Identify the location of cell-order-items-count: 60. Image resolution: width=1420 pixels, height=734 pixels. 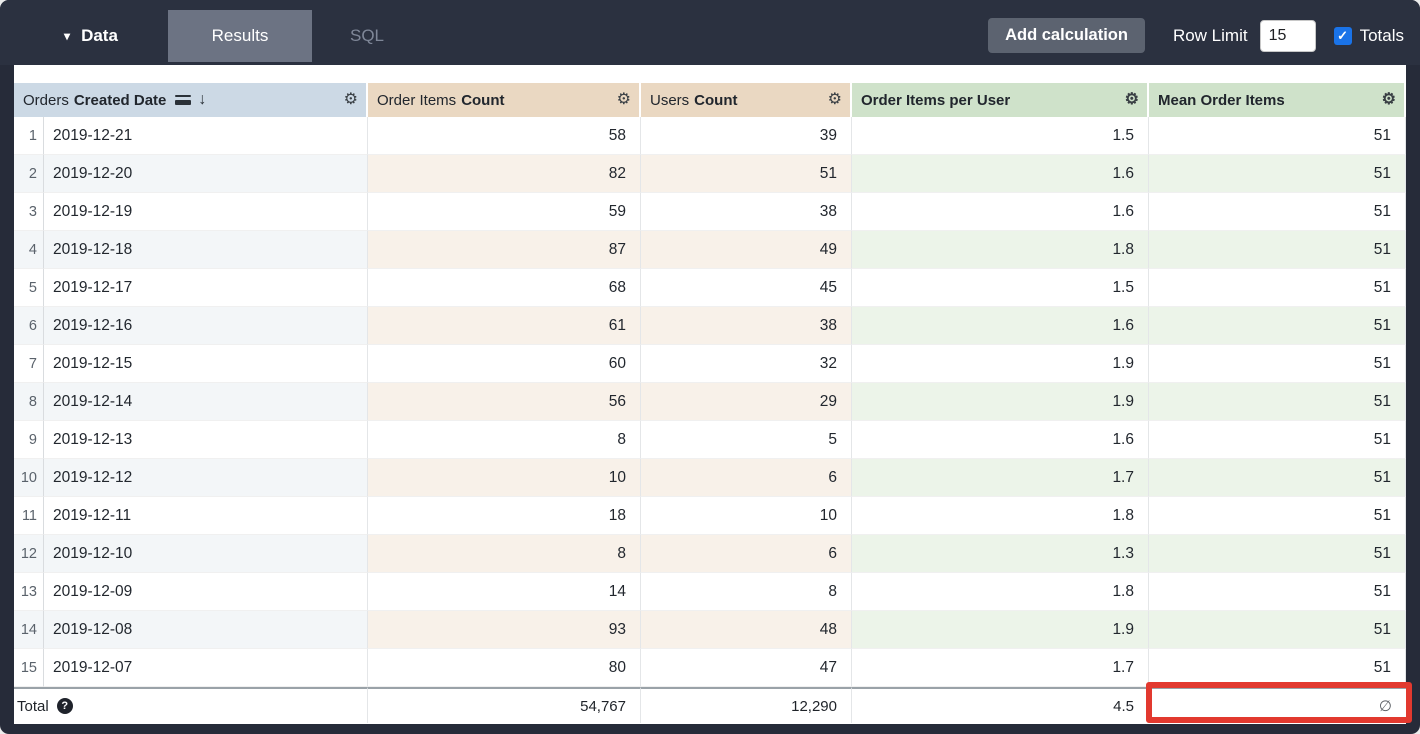
(504, 364).